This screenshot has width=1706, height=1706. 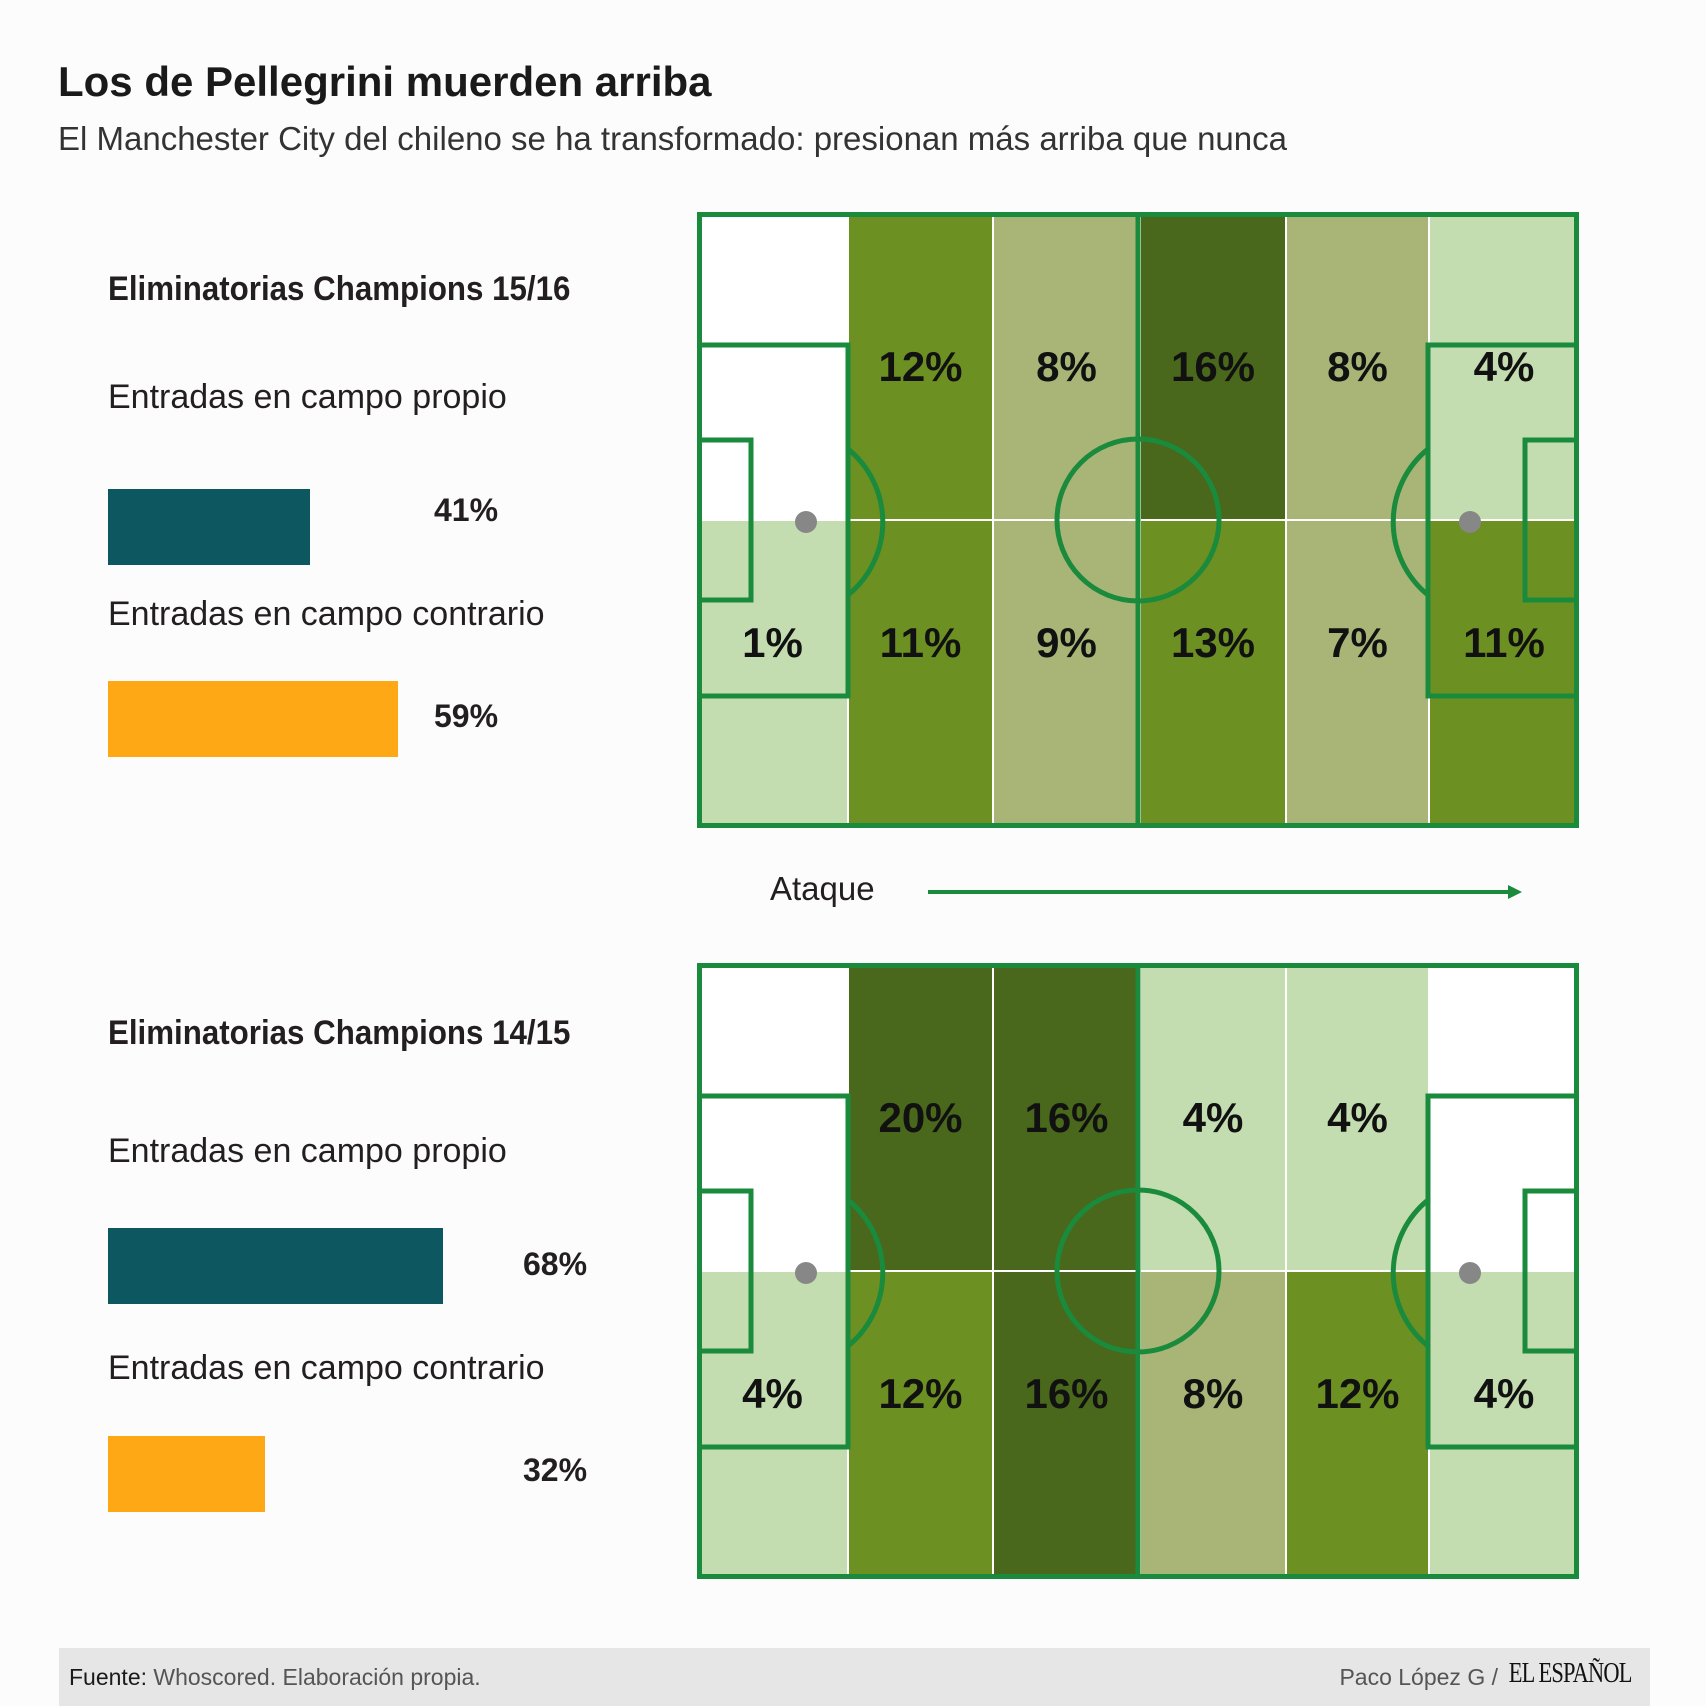 I want to click on own-half-value: 68%, so click(x=555, y=1264).